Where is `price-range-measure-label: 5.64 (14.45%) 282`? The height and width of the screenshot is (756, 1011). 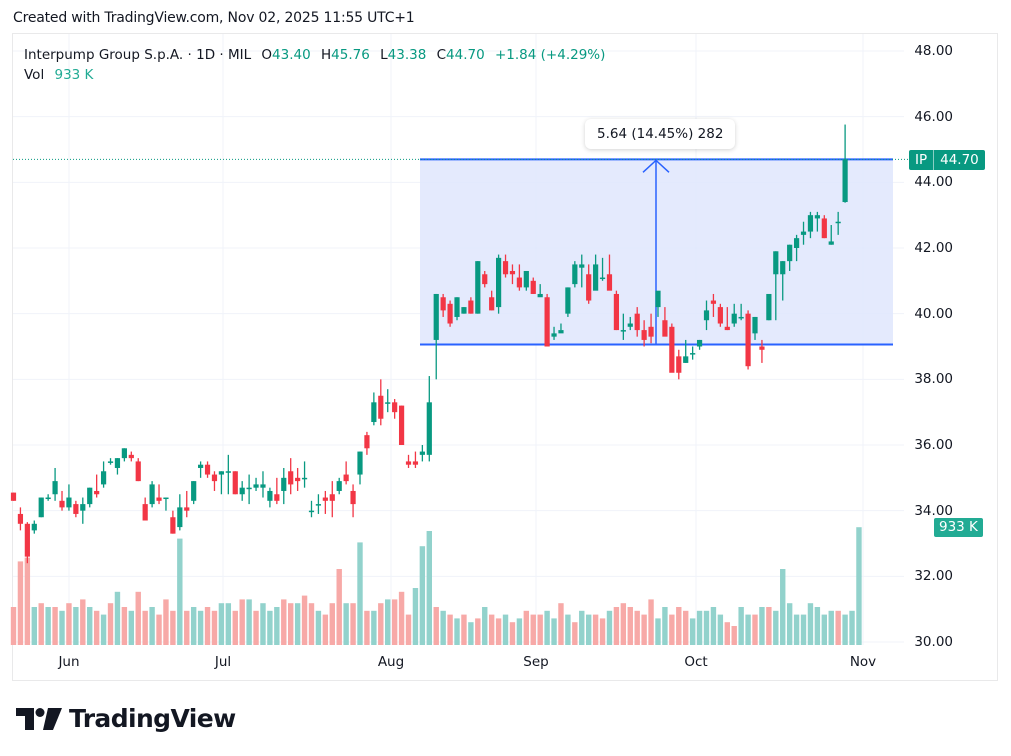
price-range-measure-label: 5.64 (14.45%) 282 is located at coordinates (660, 134).